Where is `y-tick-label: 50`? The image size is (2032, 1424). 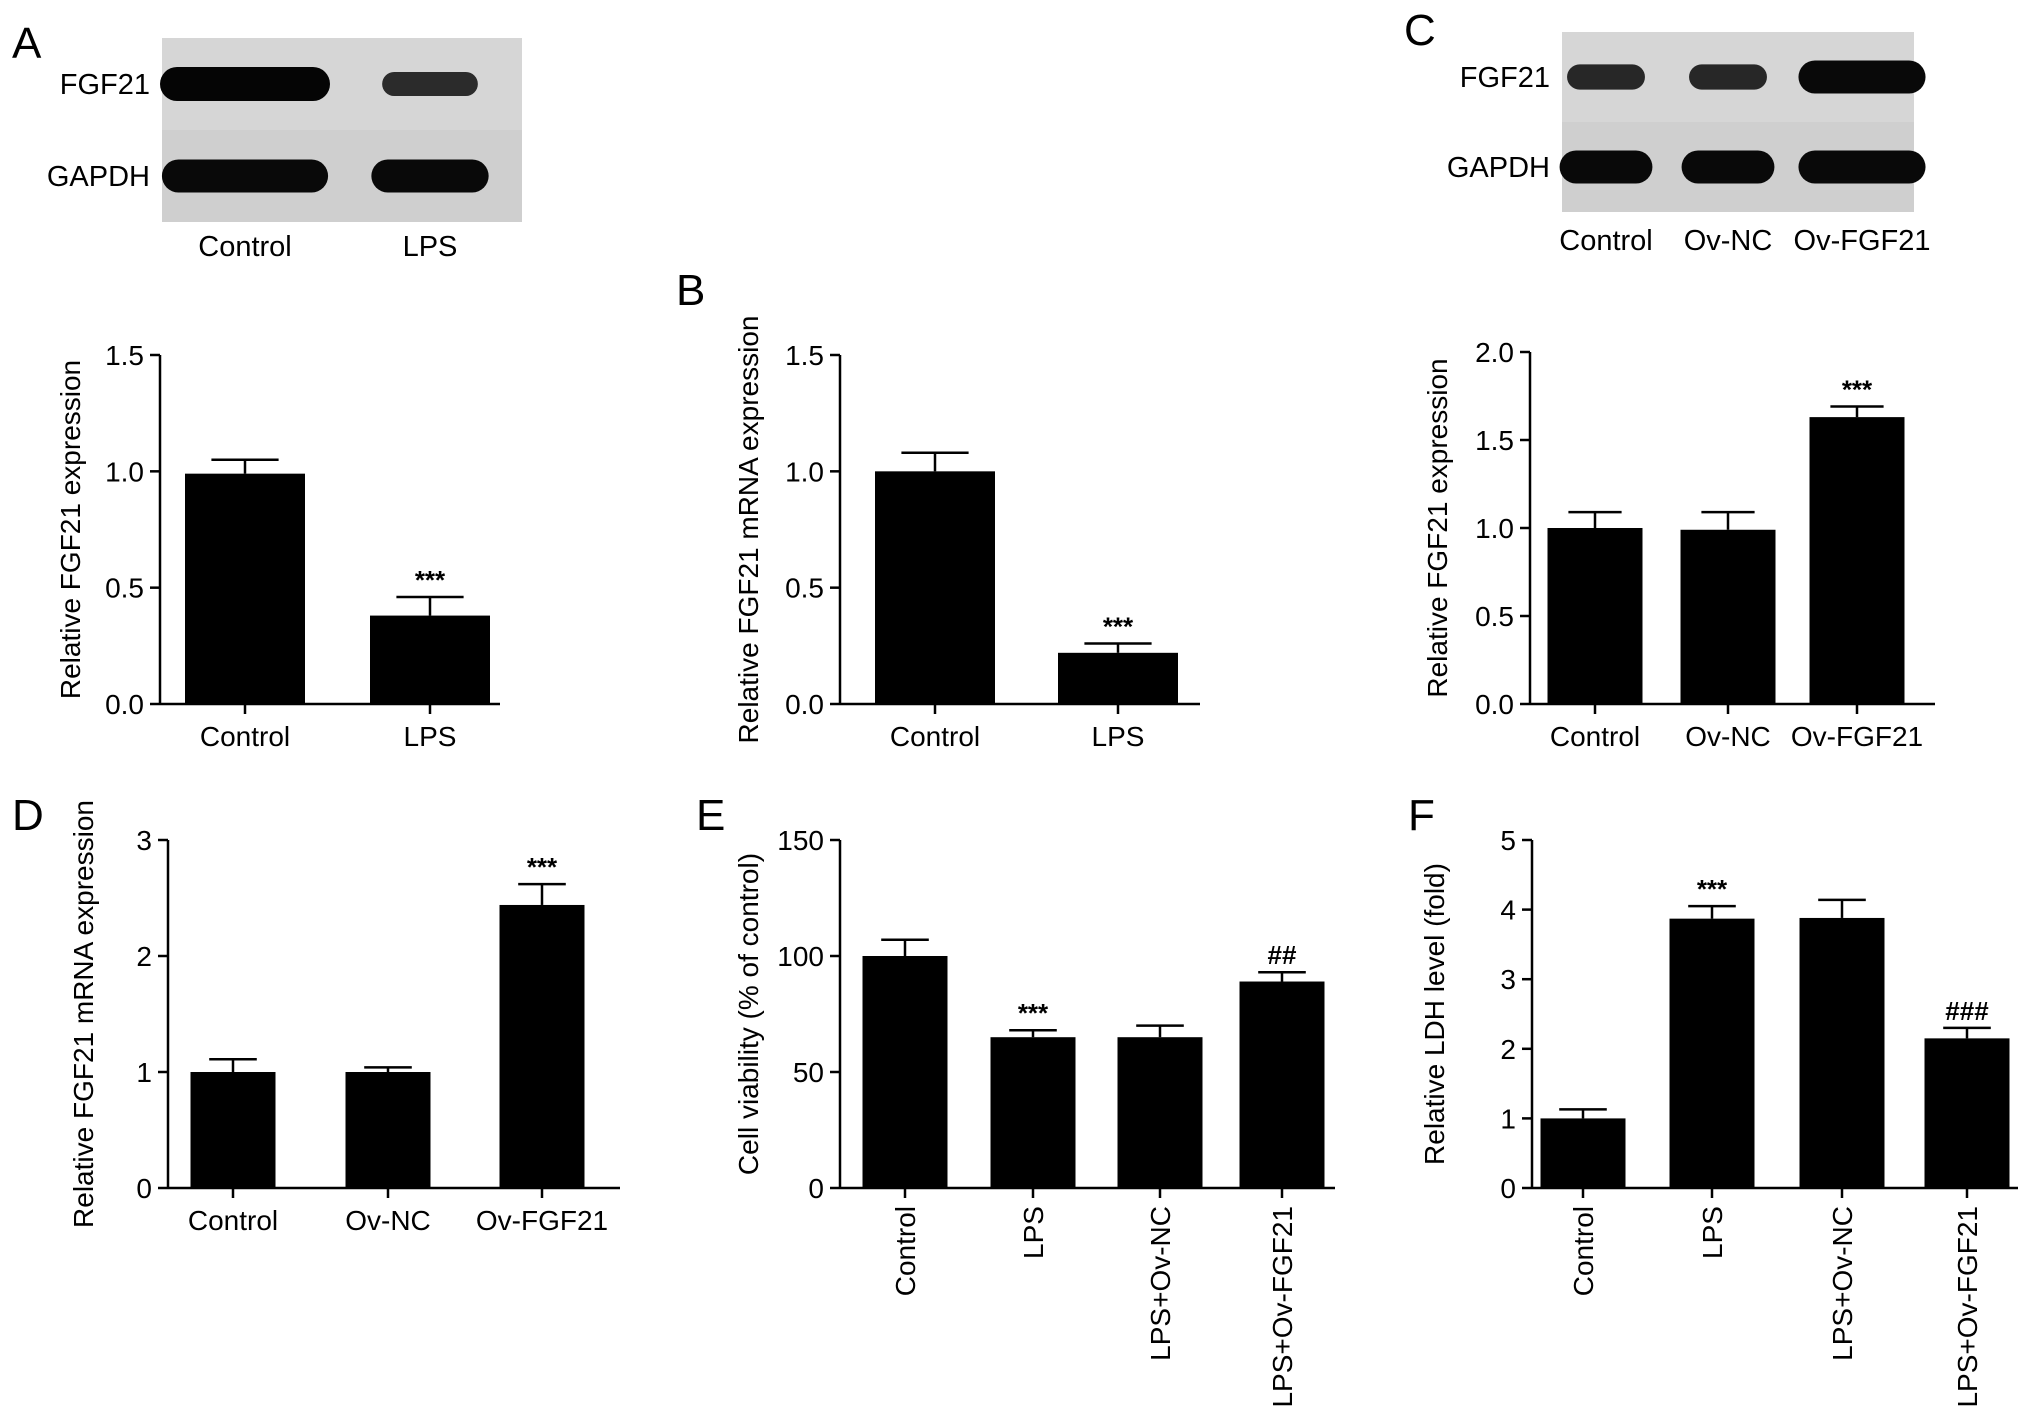 y-tick-label: 50 is located at coordinates (808, 1072).